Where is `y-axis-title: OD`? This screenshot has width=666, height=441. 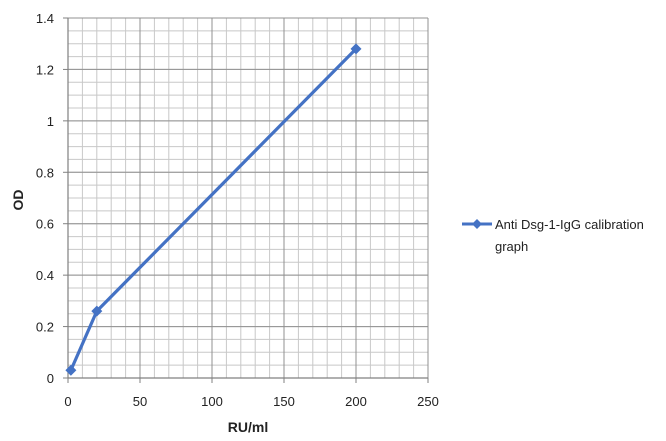
y-axis-title: OD is located at coordinates (18, 200).